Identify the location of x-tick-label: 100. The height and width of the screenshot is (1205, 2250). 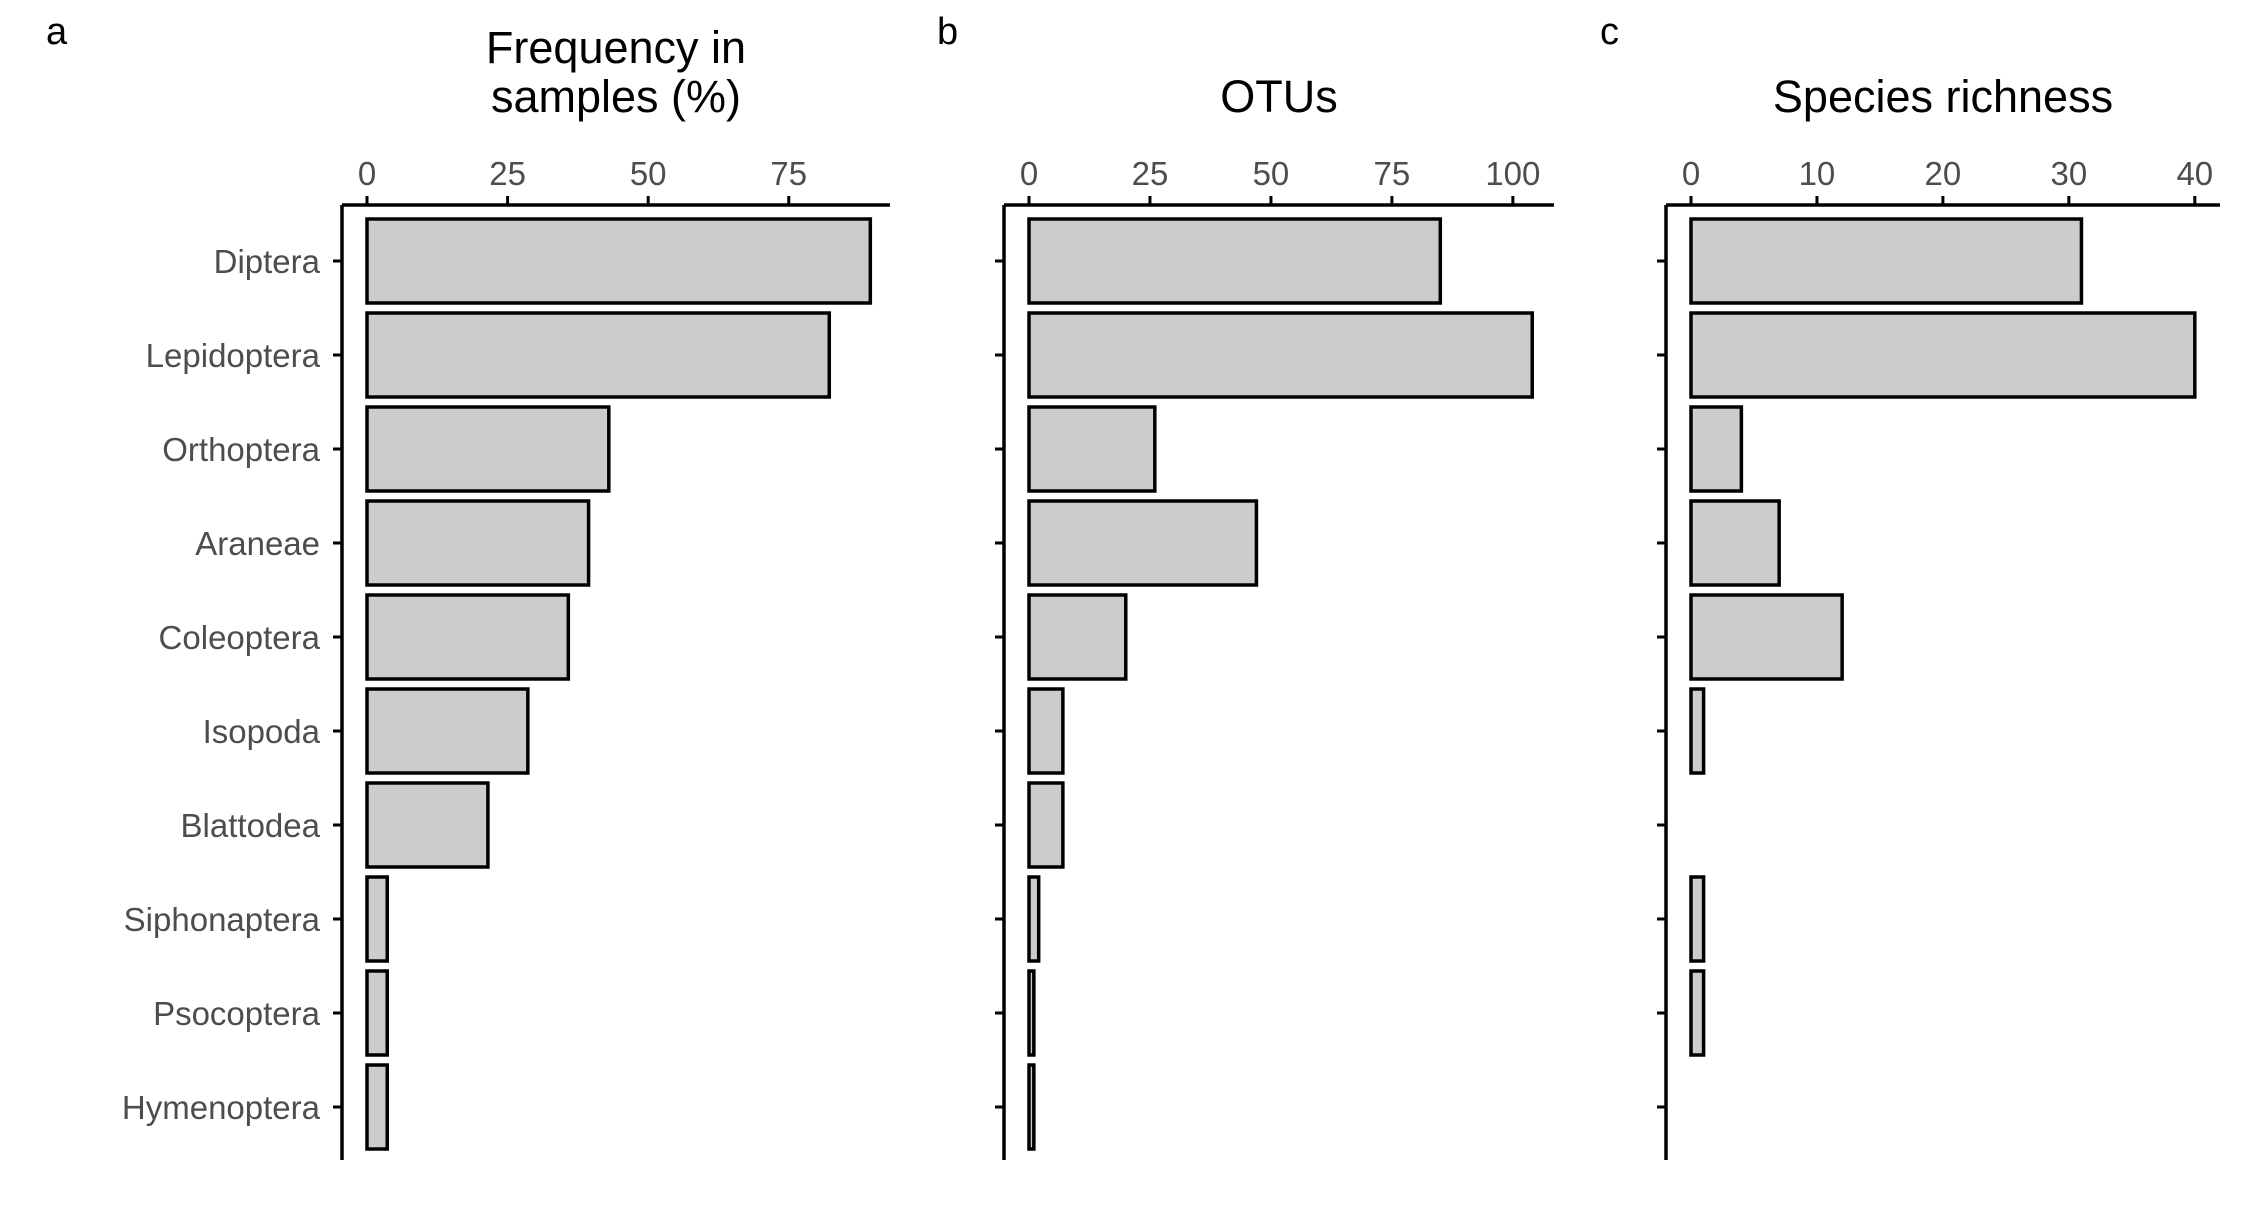
(1512, 173).